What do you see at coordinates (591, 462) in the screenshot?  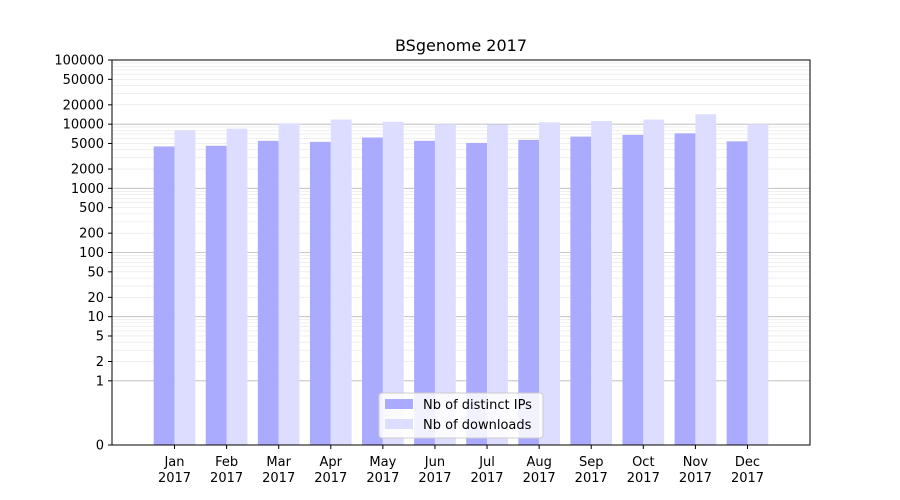 I see `x-tick-label-month: Sep` at bounding box center [591, 462].